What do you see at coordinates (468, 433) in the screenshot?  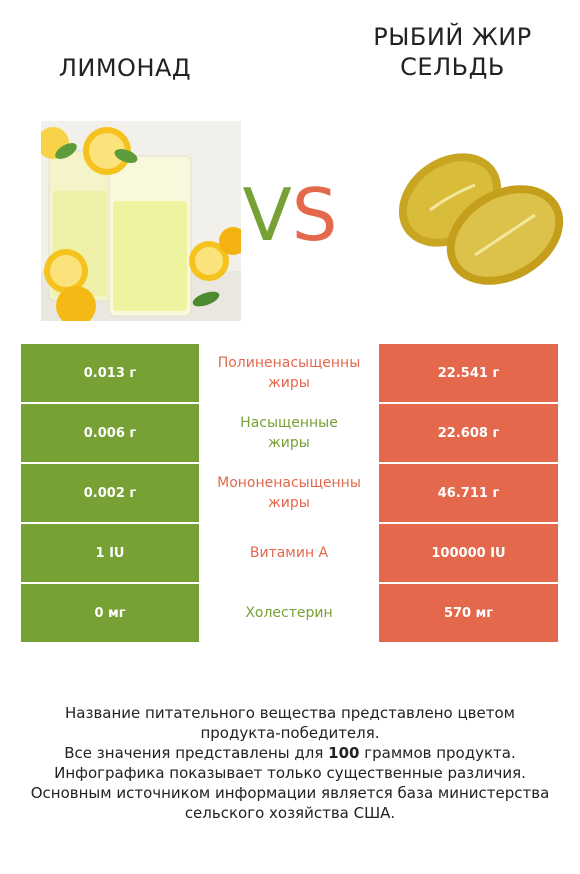 I see `right-value: 22.608 г` at bounding box center [468, 433].